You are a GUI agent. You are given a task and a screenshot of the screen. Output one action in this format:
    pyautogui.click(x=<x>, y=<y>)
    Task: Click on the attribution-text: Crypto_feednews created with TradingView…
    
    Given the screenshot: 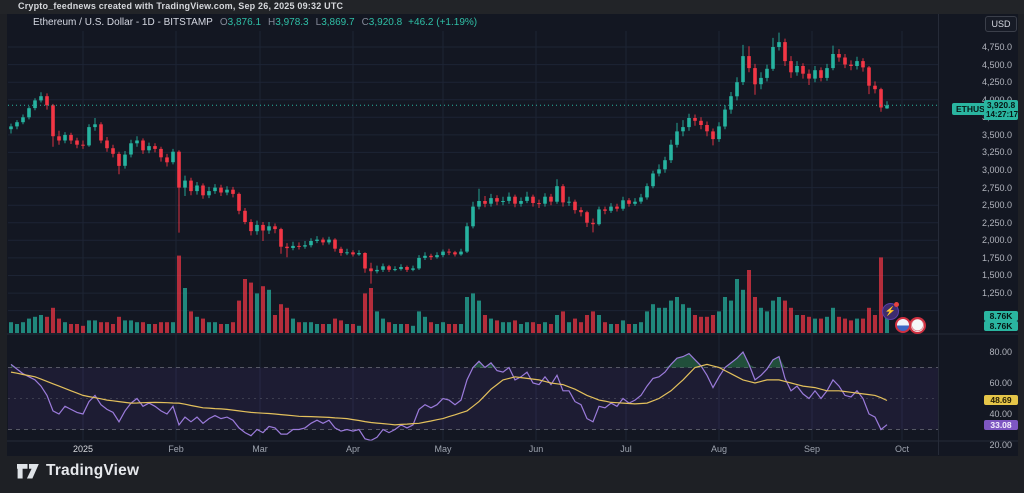 What is the action you would take?
    pyautogui.click(x=181, y=6)
    